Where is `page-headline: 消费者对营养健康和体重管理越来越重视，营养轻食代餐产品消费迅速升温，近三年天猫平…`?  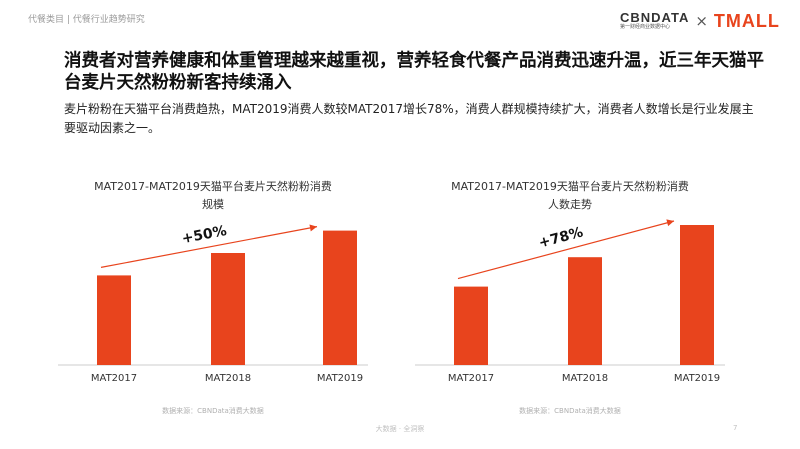
page-headline: 消费者对营养健康和体重管理越来越重视，营养轻食代餐产品消费迅速升温，近三年天猫平… is located at coordinates (414, 72).